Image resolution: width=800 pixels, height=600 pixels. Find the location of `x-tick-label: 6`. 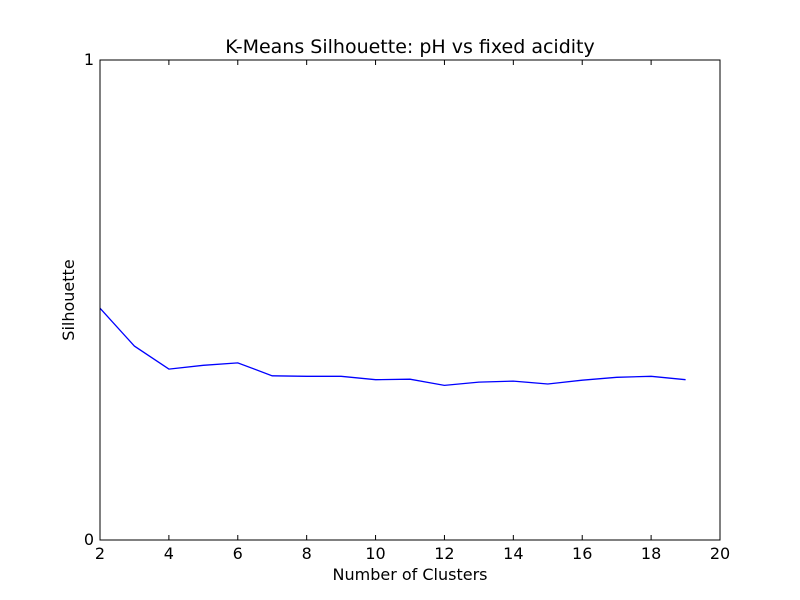

x-tick-label: 6 is located at coordinates (238, 553).